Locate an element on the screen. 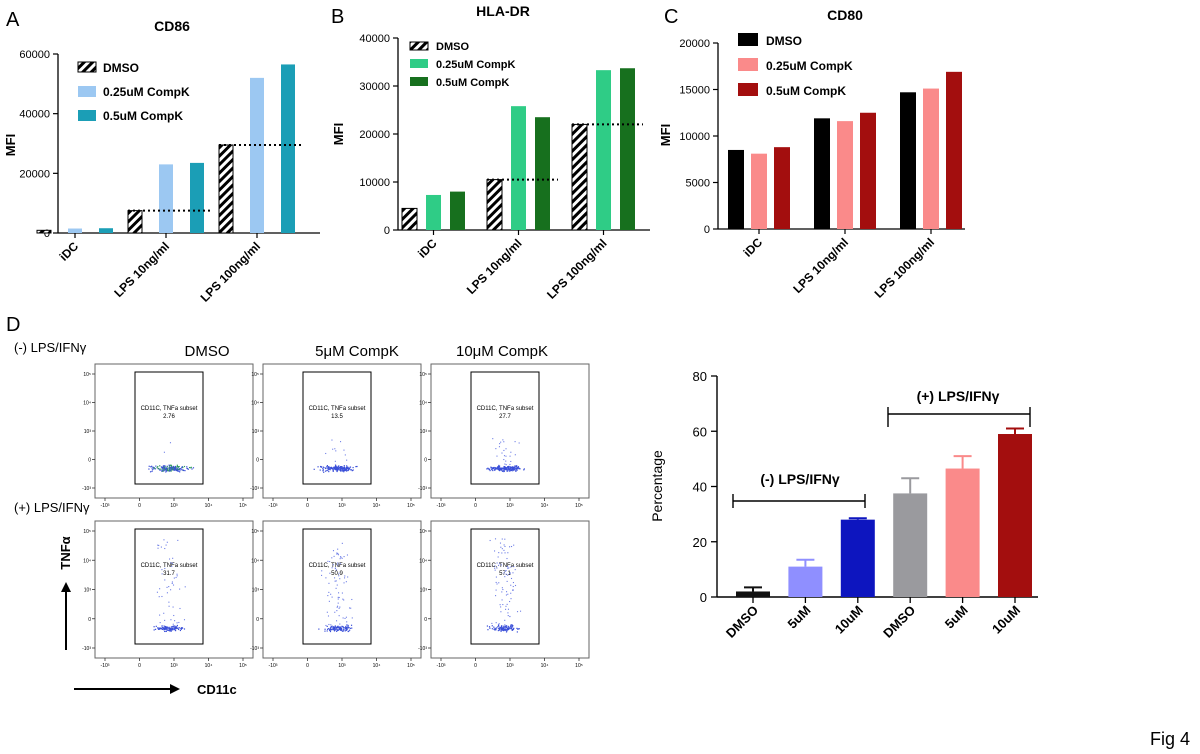  percentage-y-tick-label: 20 is located at coordinates (700, 542).